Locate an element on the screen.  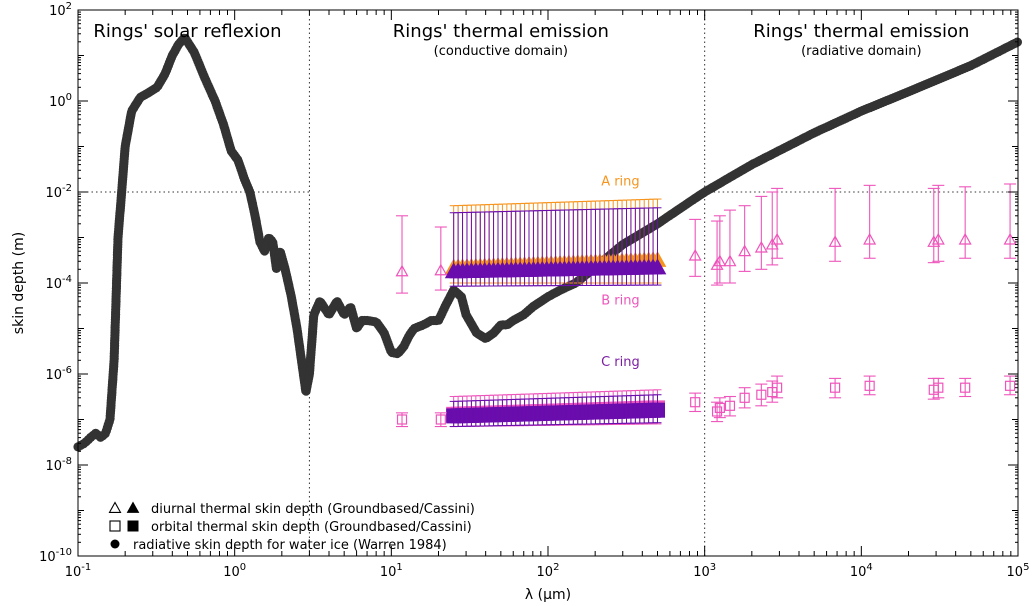
y-tick-label: 10⁻⁶ is located at coordinates (58, 374).